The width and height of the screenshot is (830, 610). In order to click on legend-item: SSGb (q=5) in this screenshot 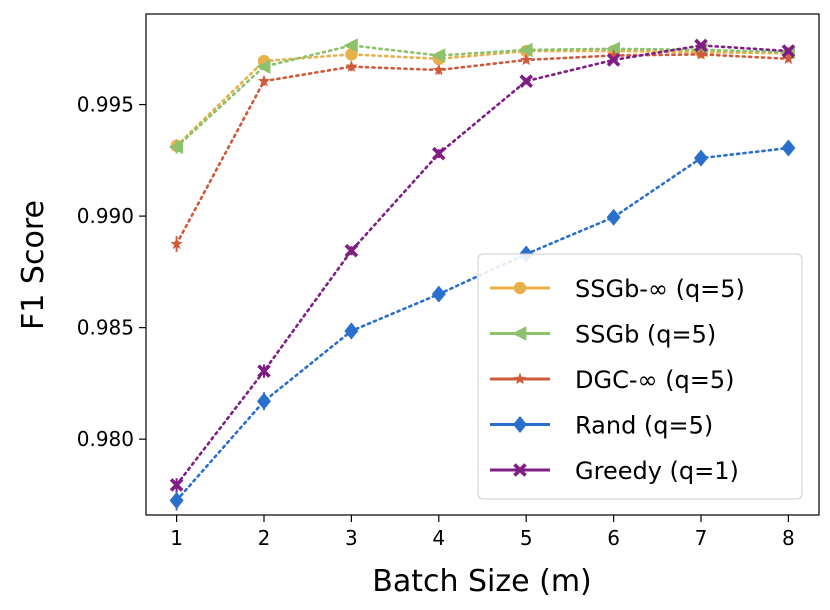, I will do `click(603, 335)`.